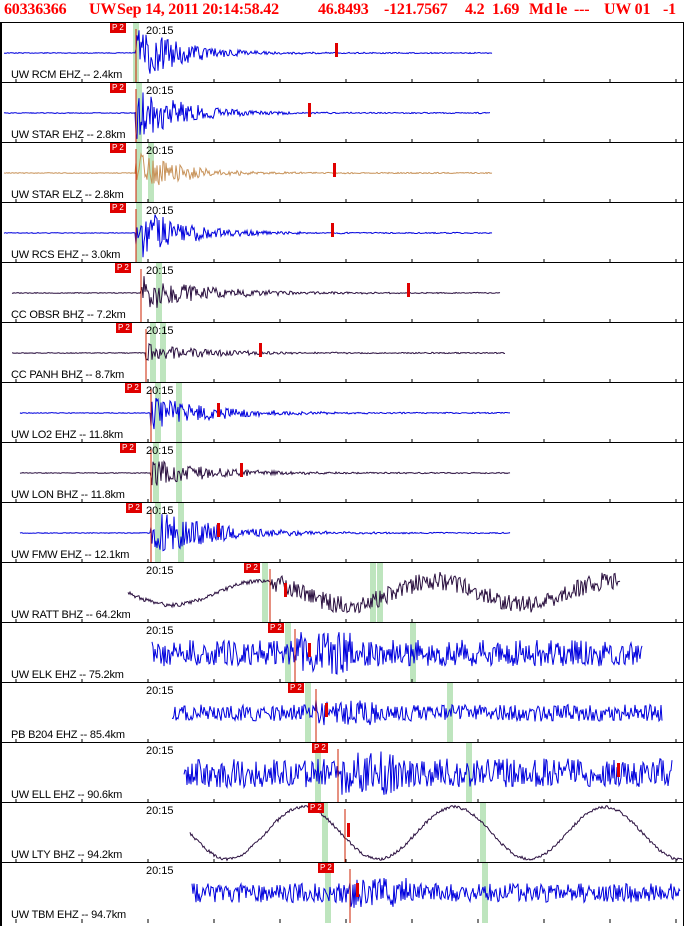 The height and width of the screenshot is (926, 684). What do you see at coordinates (669, 9) in the screenshot?
I see `event-flag: -1` at bounding box center [669, 9].